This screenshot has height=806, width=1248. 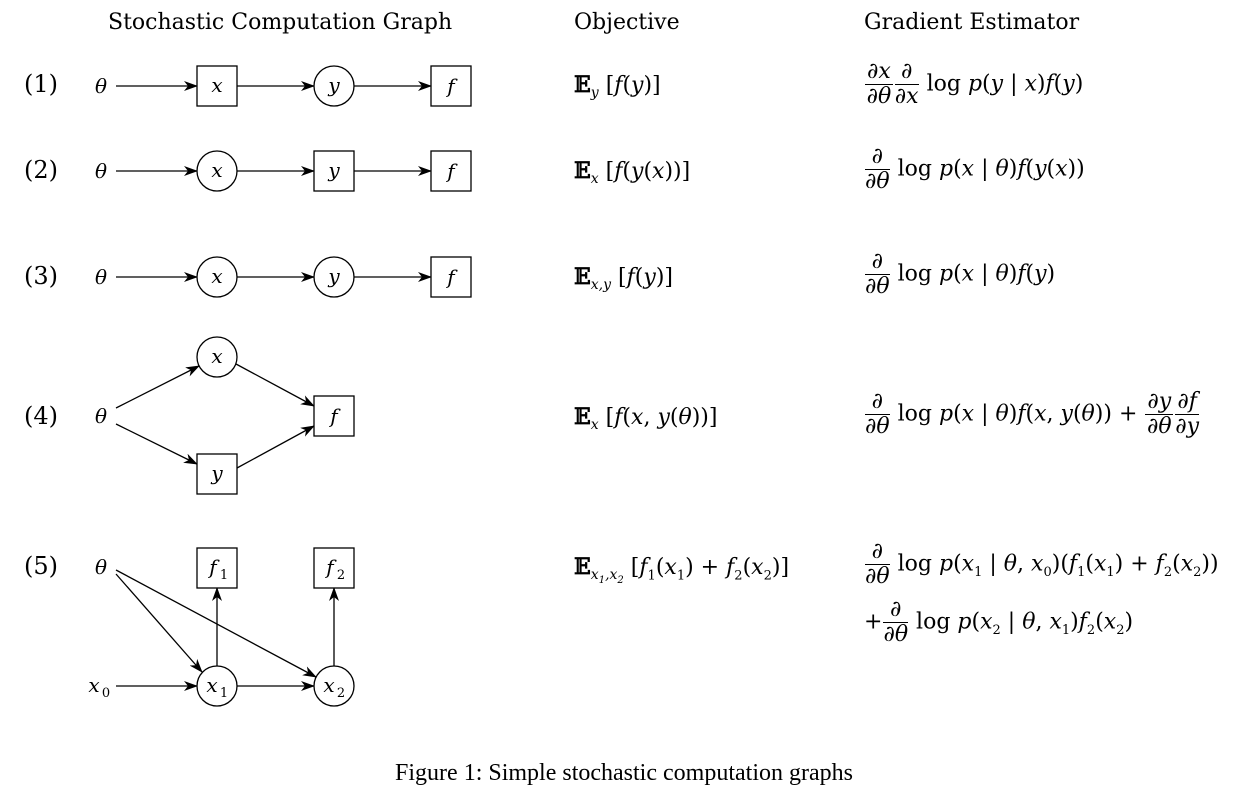 I want to click on node-label-x1-sub: 1, so click(x=224, y=693).